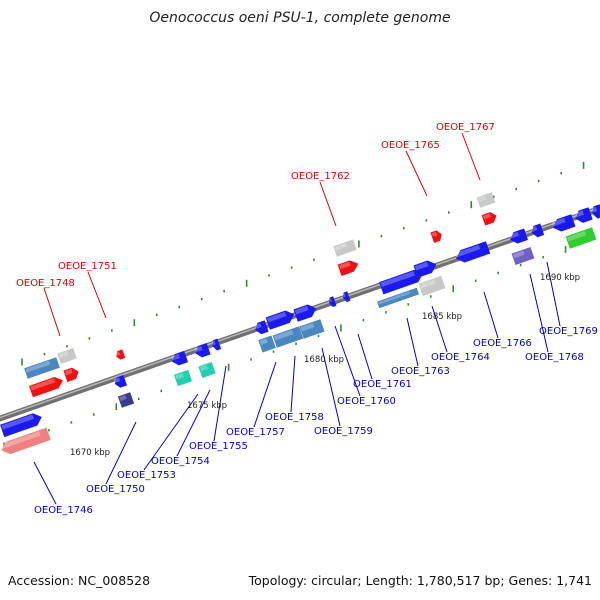  I want to click on gene-label-OEOE_1764: OEOE_1764, so click(460, 357).